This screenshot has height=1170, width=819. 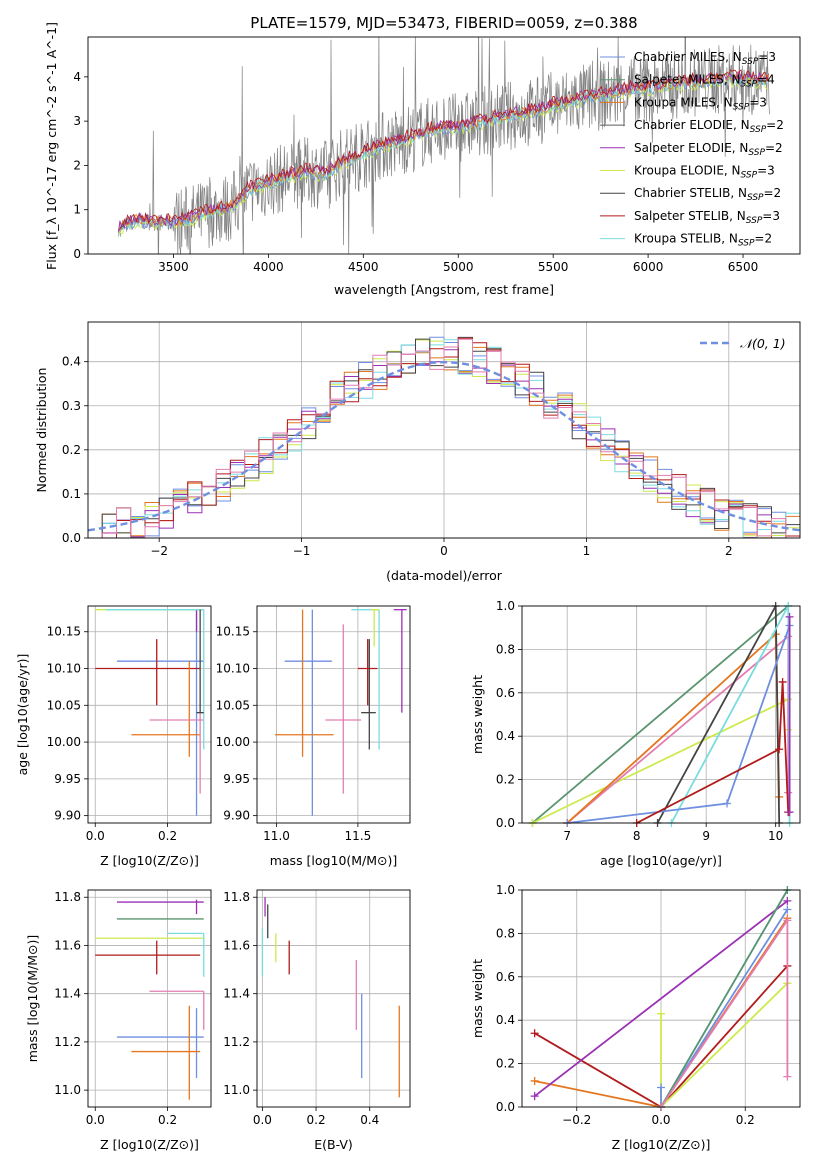 What do you see at coordinates (705, 58) in the screenshot?
I see `legend-label: Chabrier MILES, NSSP=3` at bounding box center [705, 58].